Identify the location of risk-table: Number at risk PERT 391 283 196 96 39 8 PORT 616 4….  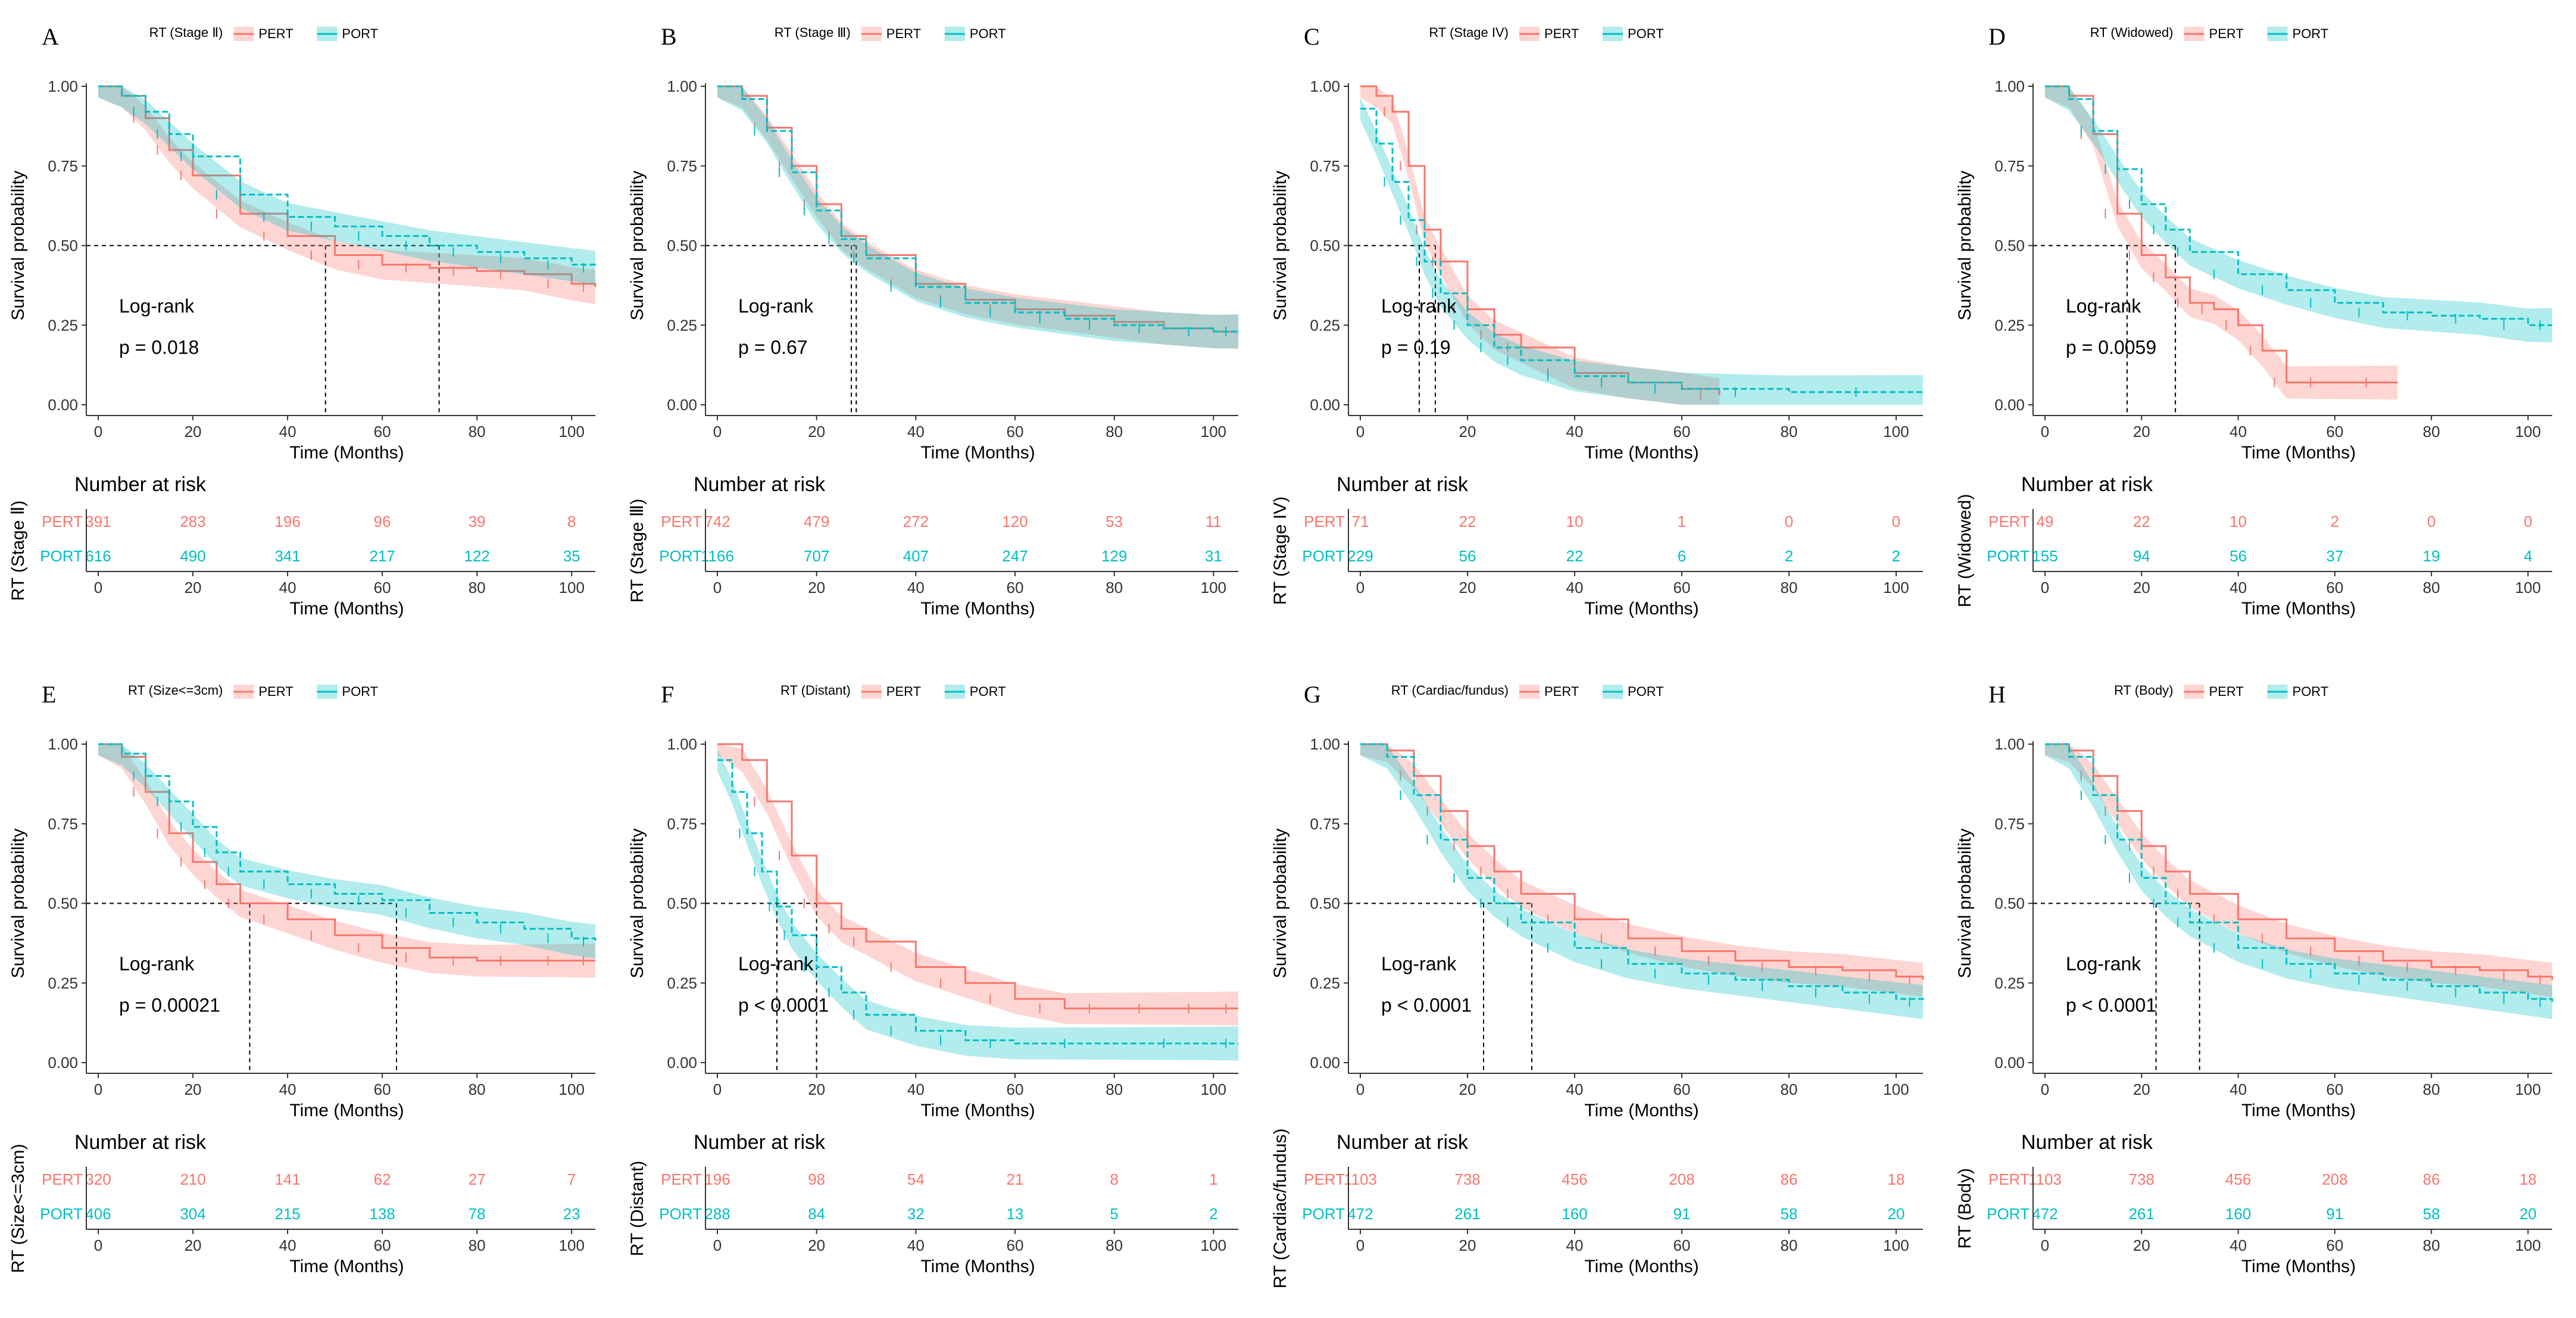
(301, 546).